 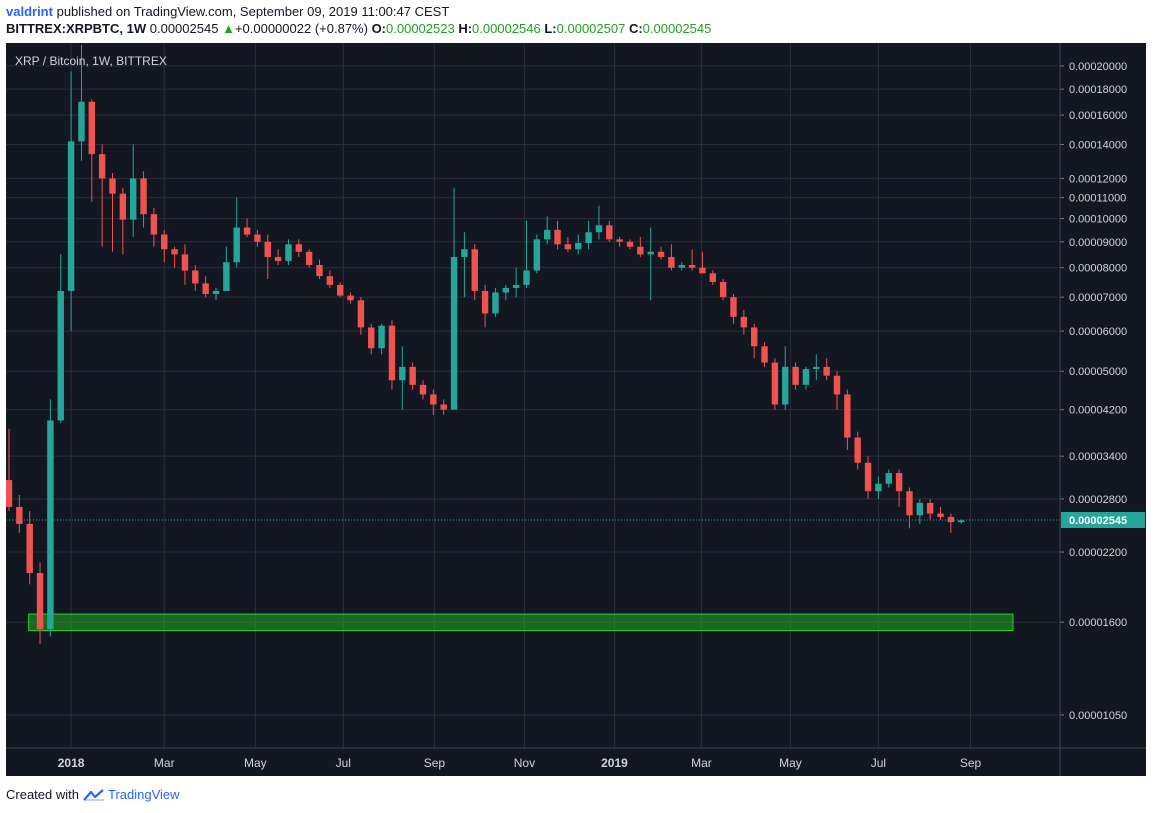 I want to click on y-tick-label: 0.00020000, so click(x=1098, y=67).